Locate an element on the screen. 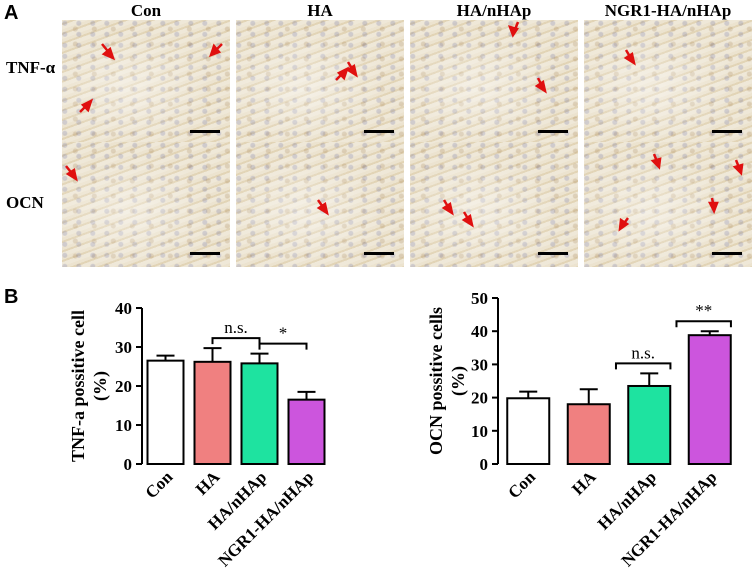 Image resolution: width=754 pixels, height=586 pixels. y-axis-label: OCN possitive cells (%) is located at coordinates (447, 381).